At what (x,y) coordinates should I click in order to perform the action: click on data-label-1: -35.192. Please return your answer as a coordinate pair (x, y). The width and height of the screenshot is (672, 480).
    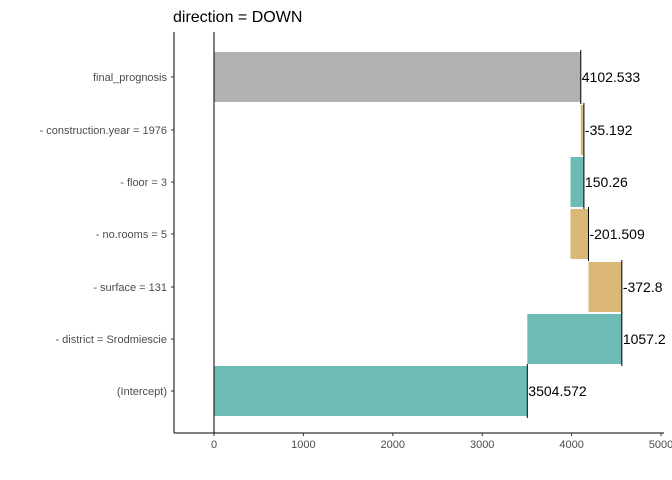
    Looking at the image, I should click on (609, 130).